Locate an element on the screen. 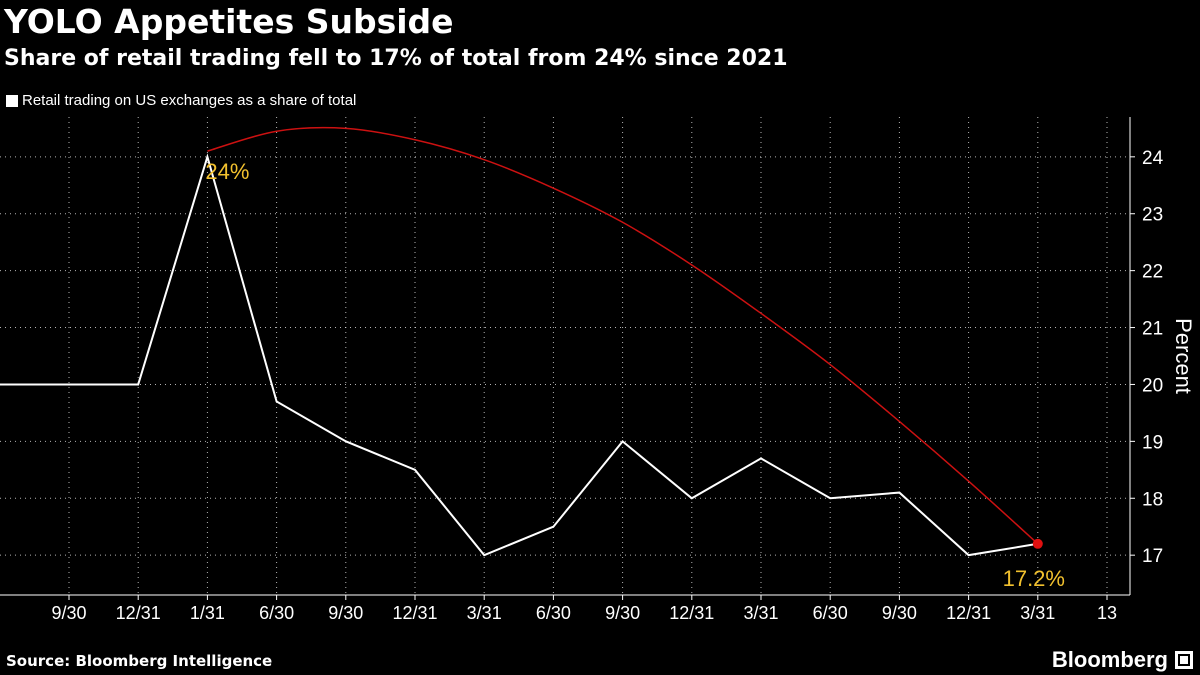  y-tick-label: 24 is located at coordinates (1153, 158).